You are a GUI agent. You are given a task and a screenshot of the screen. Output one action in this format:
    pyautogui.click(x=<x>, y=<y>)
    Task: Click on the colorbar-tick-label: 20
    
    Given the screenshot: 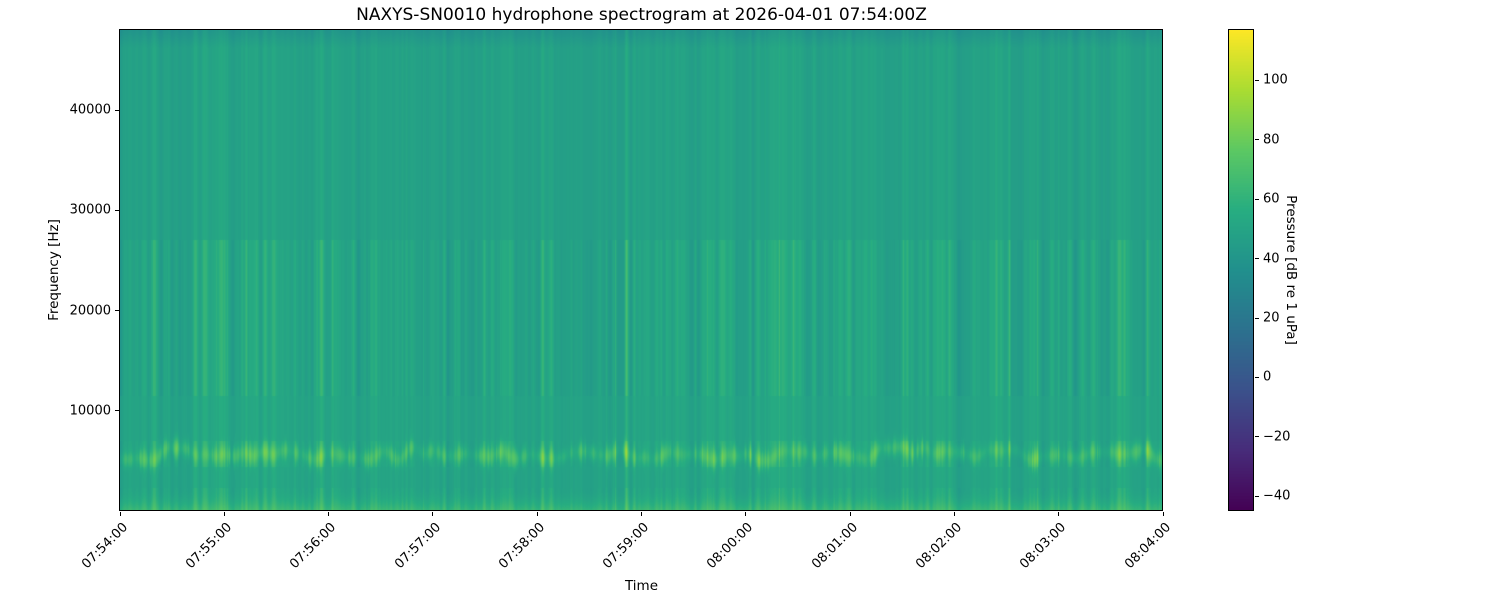 What is the action you would take?
    pyautogui.click(x=1271, y=318)
    